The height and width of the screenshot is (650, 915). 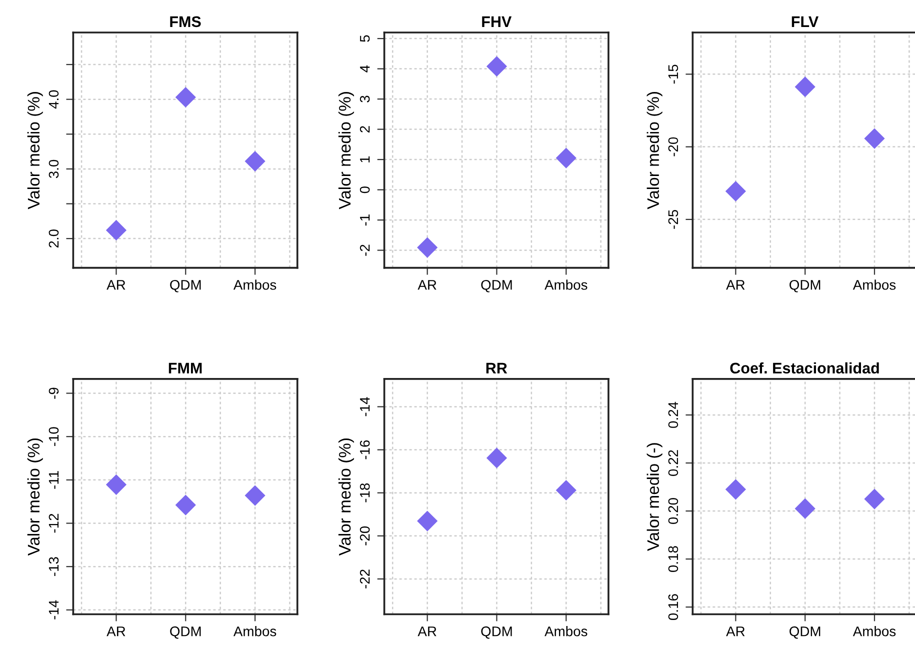 What do you see at coordinates (365, 129) in the screenshot?
I see `y-tick-label: 2` at bounding box center [365, 129].